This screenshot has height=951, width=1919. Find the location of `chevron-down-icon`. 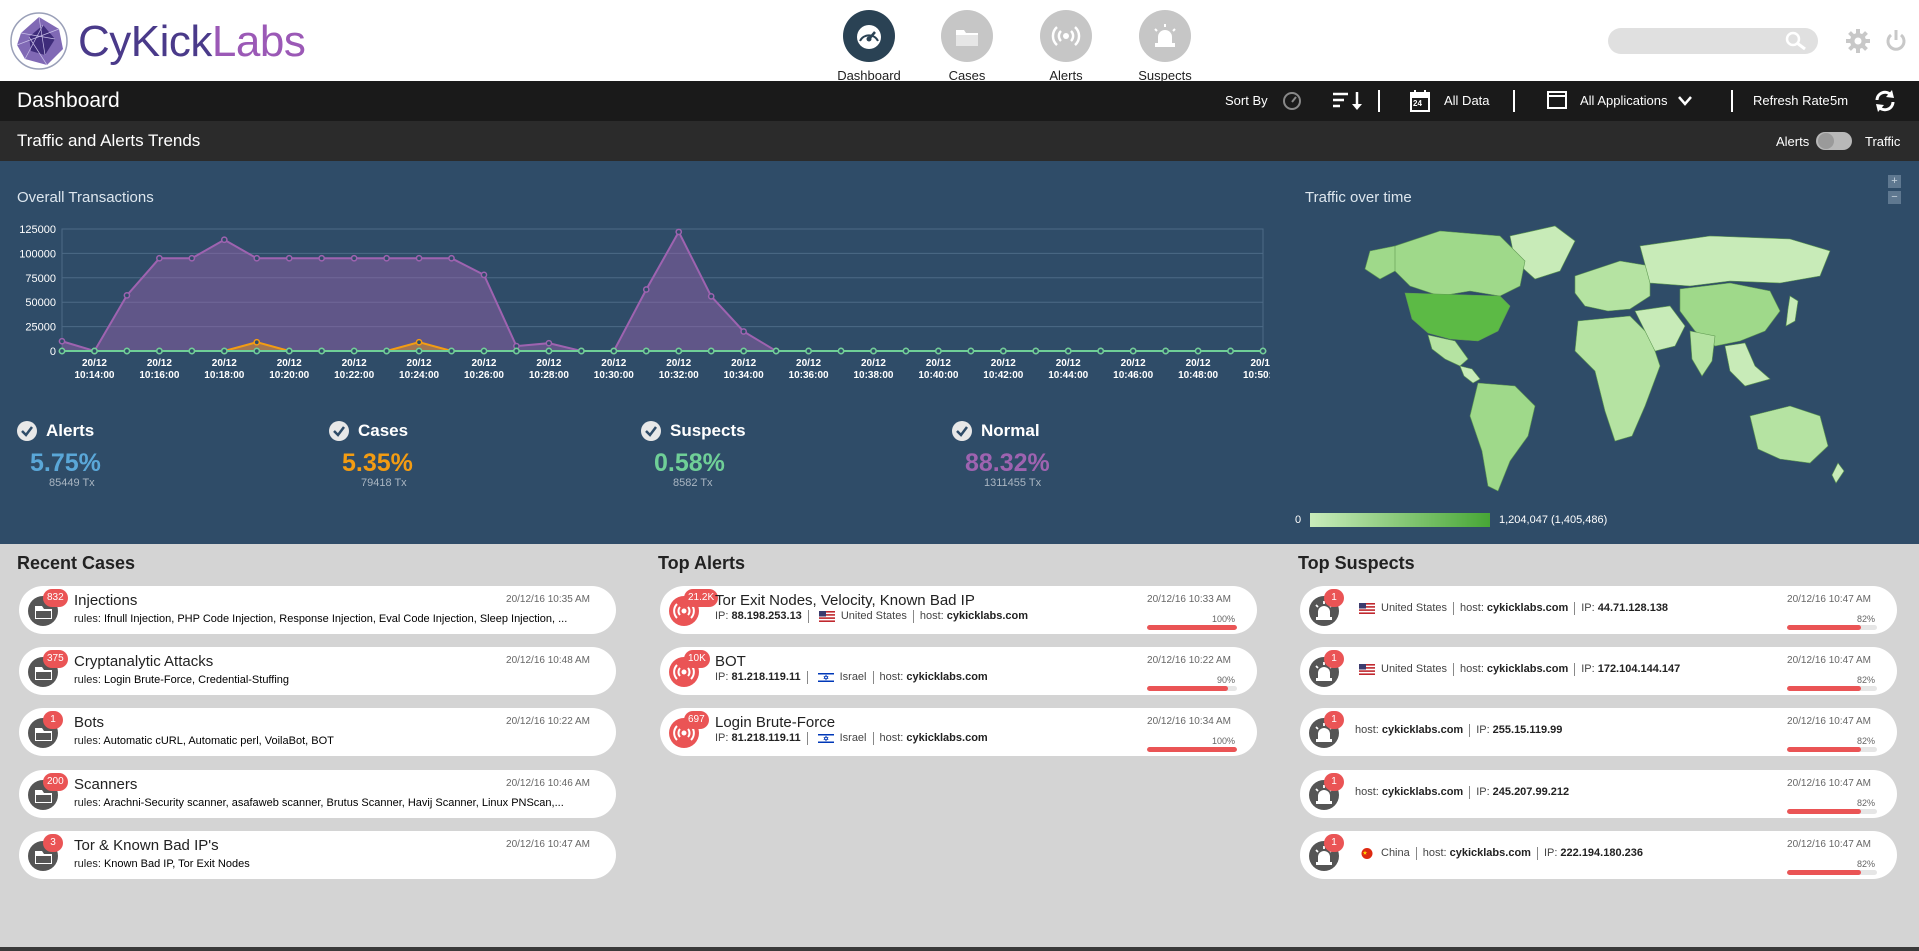

chevron-down-icon is located at coordinates (1685, 101).